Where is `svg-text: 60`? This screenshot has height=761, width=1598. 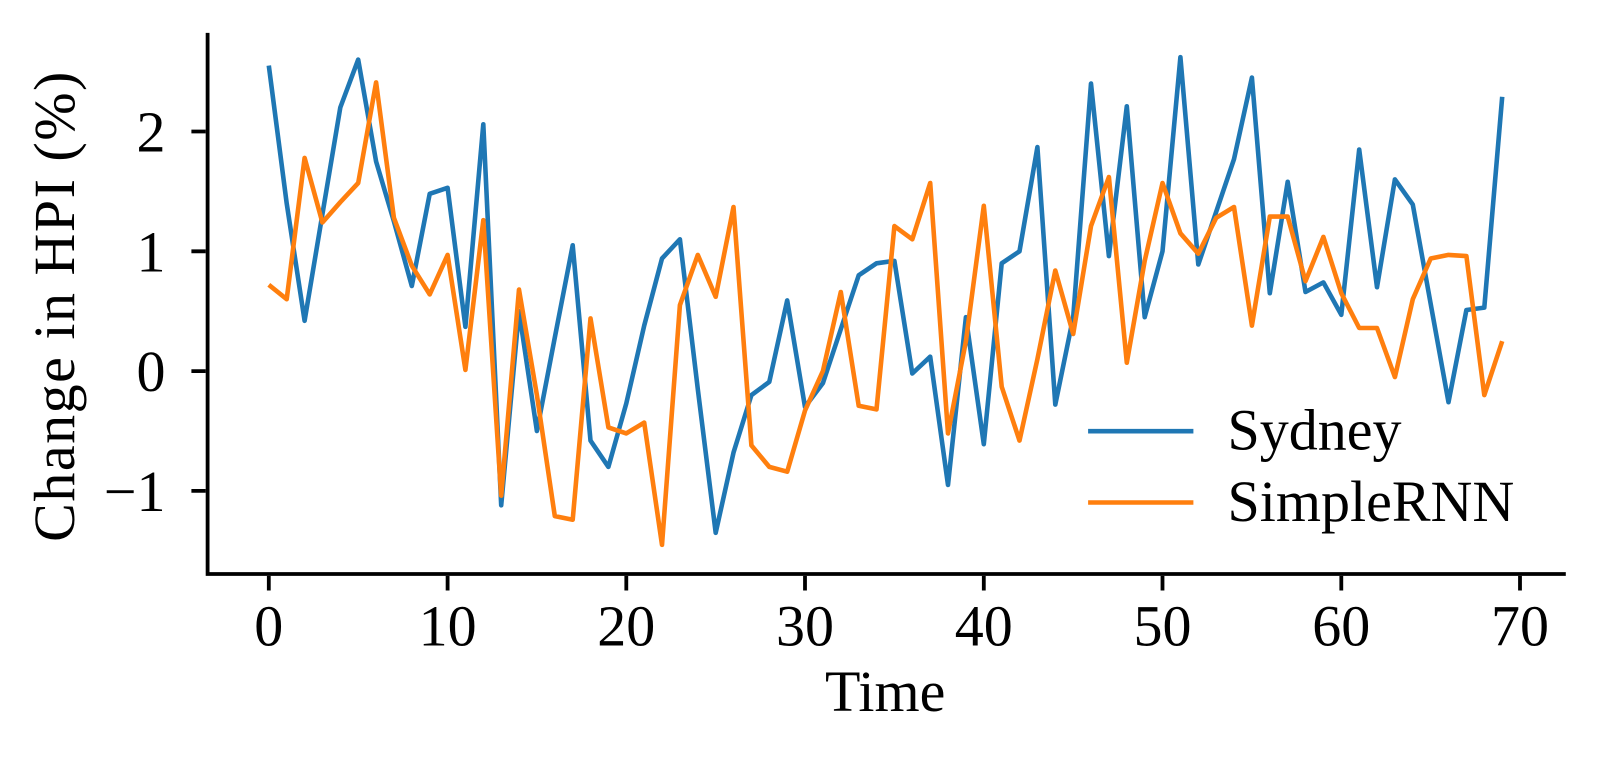
svg-text: 60 is located at coordinates (1341, 626).